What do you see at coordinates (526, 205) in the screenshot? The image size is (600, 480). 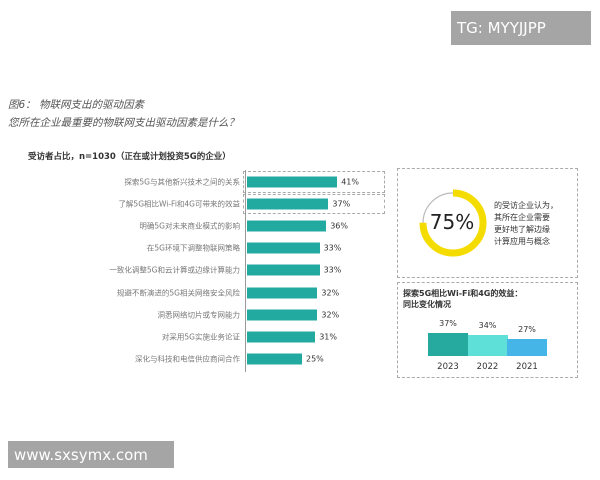 I see `caption-line: 的受访企业认为，` at bounding box center [526, 205].